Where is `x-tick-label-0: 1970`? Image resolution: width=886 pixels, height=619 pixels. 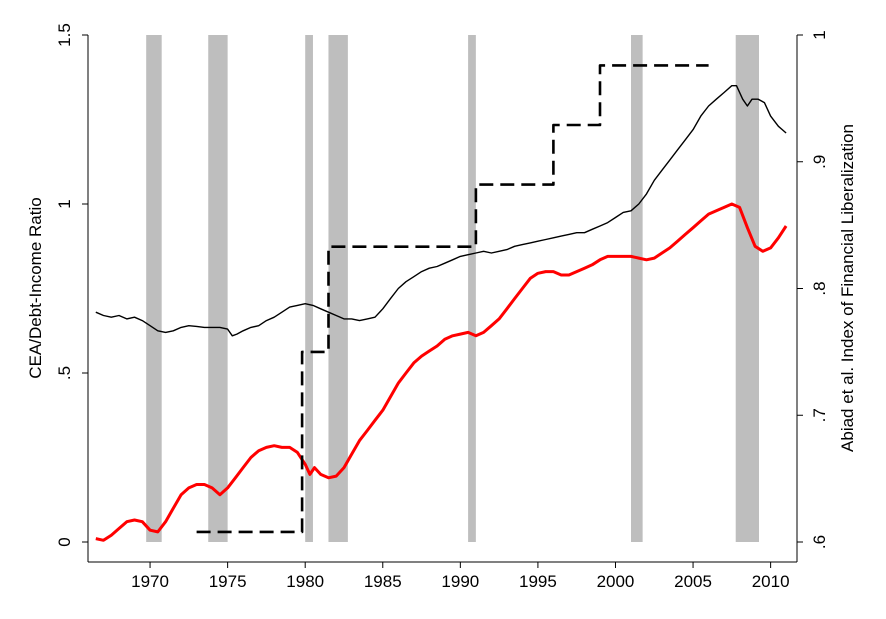 x-tick-label-0: 1970 is located at coordinates (150, 581).